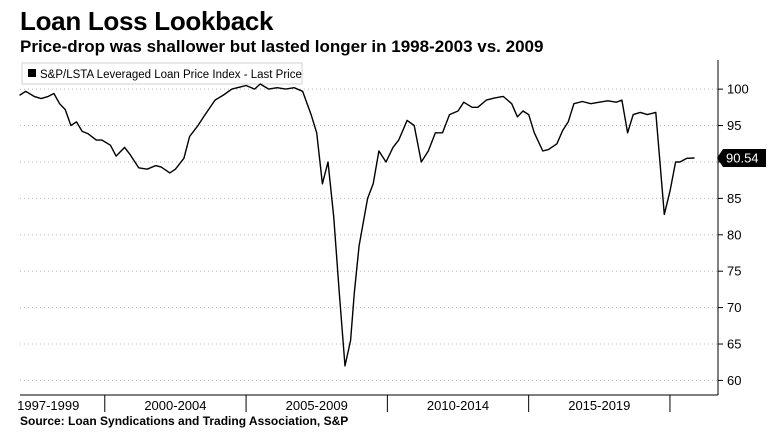  What do you see at coordinates (734, 380) in the screenshot?
I see `y-tick-label: 60` at bounding box center [734, 380].